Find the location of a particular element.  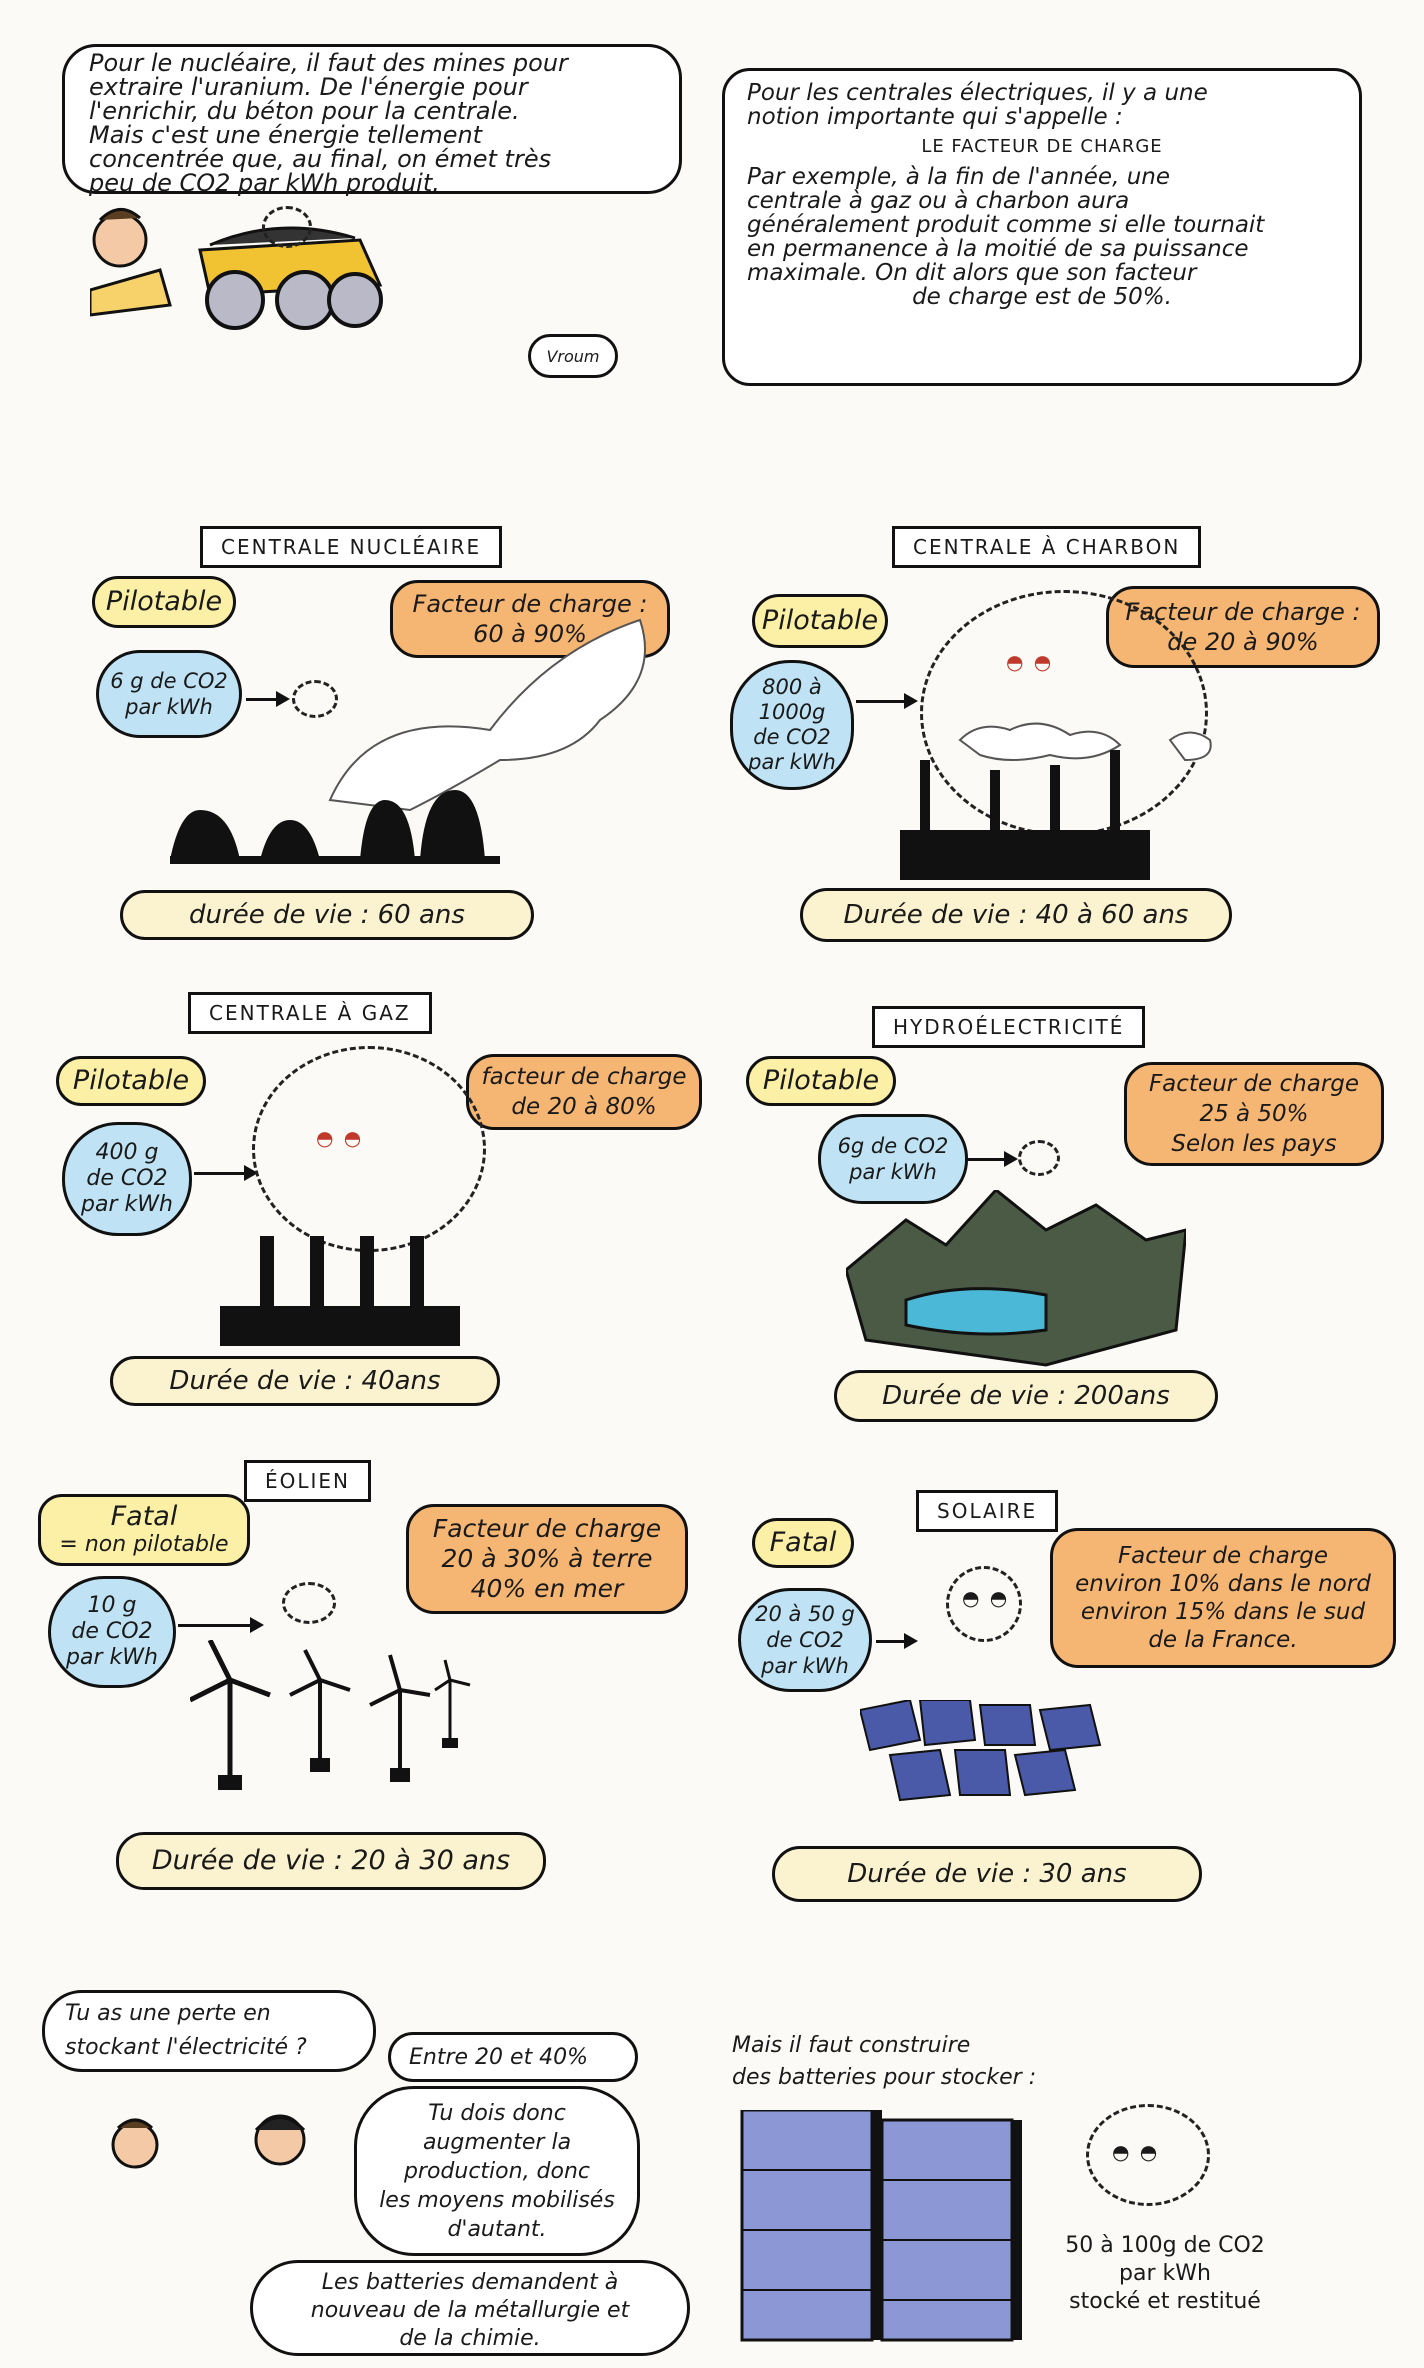

miner-truck-illustration is located at coordinates (236, 269).